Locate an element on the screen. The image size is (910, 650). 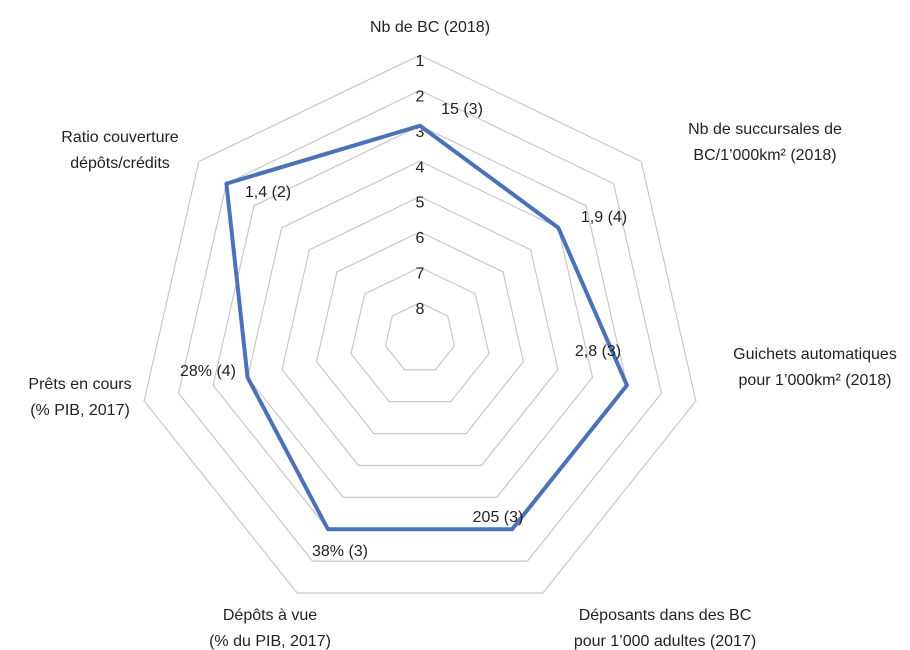
value-label: 205 (3) is located at coordinates (498, 517).